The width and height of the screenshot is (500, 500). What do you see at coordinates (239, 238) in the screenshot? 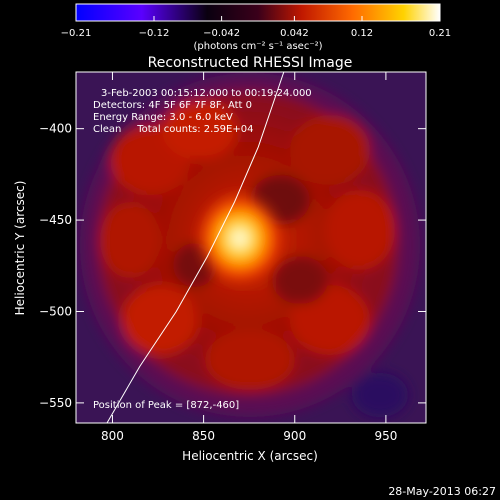
I see `peak-emission` at bounding box center [239, 238].